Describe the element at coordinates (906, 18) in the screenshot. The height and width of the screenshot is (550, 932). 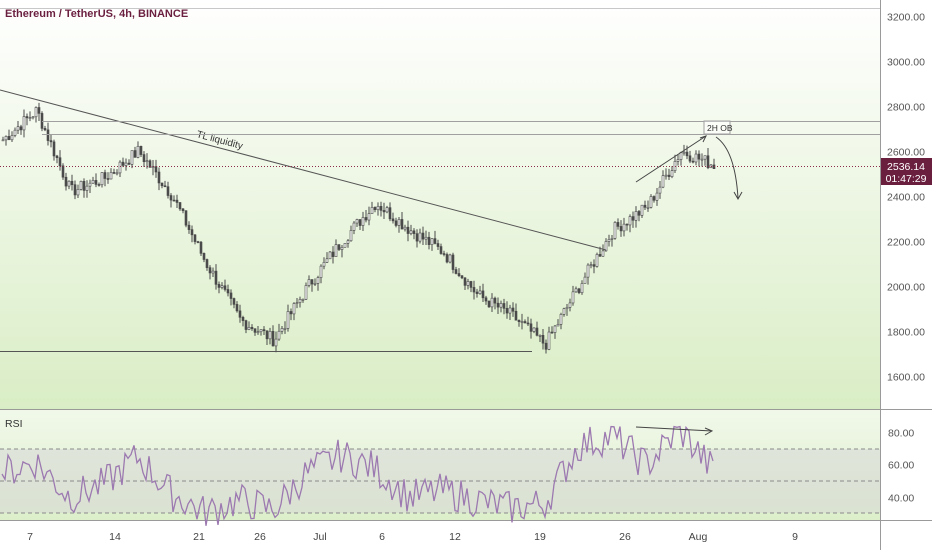
I see `price-tick: 3200.00` at that location.